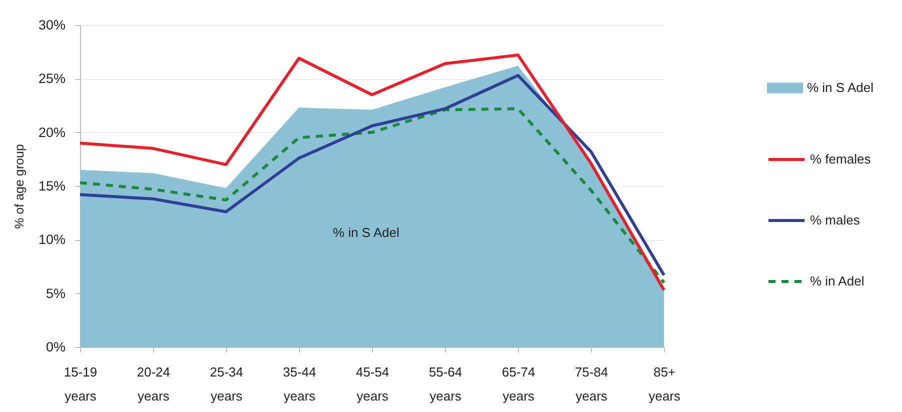 This screenshot has height=412, width=902. I want to click on y-tick-label: 15%, so click(52, 186).